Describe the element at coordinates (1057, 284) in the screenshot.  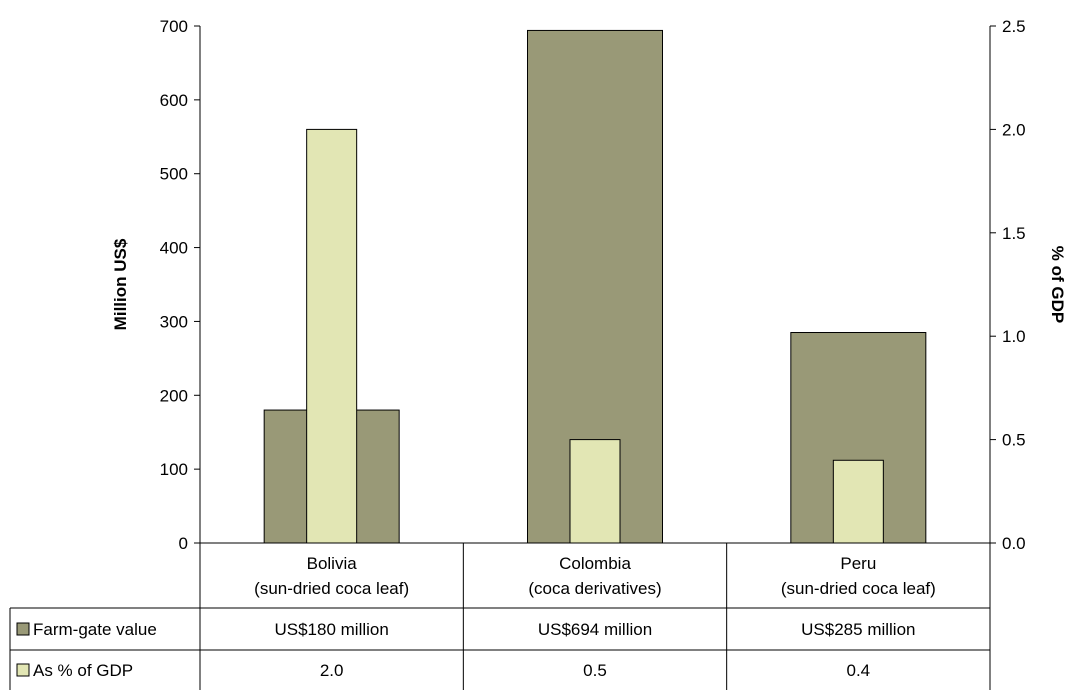
I see `right-axis-title: % of GDP` at that location.